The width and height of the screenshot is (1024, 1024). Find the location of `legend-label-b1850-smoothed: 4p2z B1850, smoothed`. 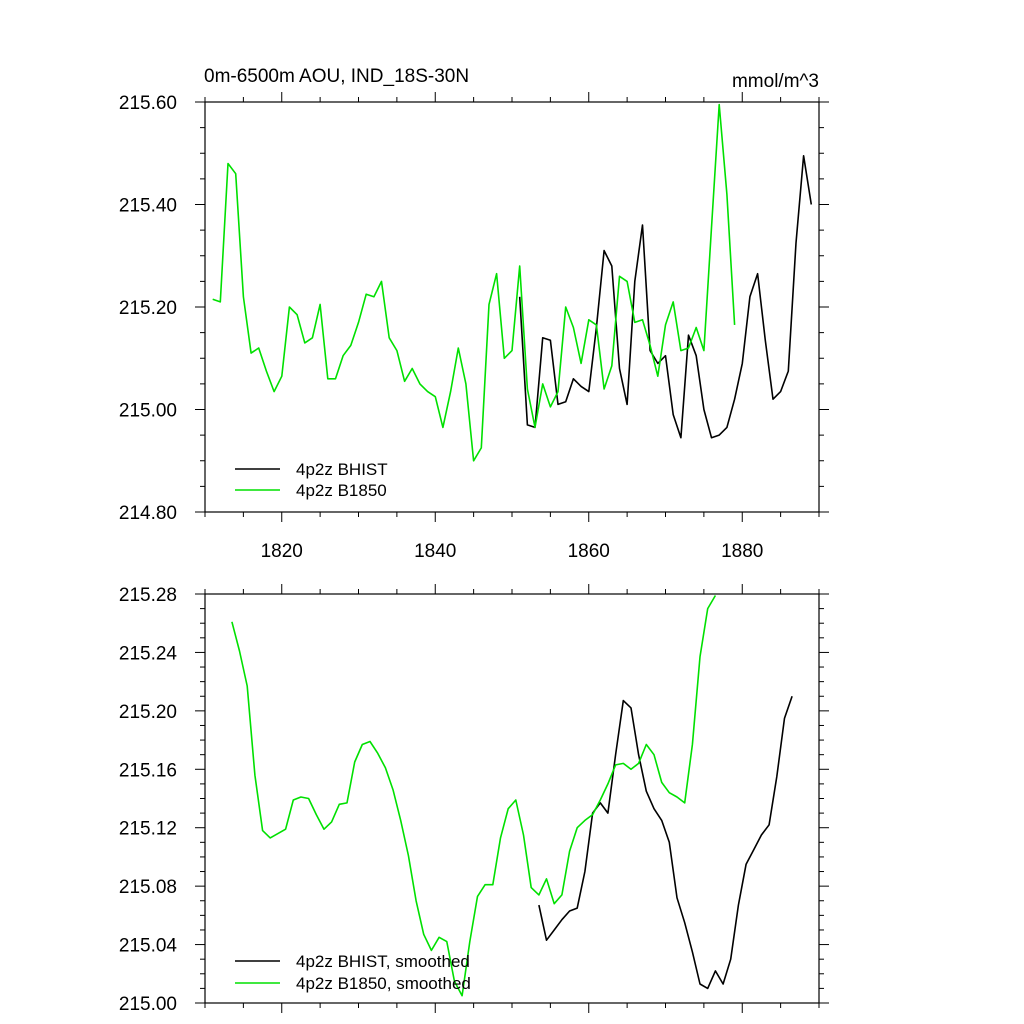

legend-label-b1850-smoothed: 4p2z B1850, smoothed is located at coordinates (383, 983).